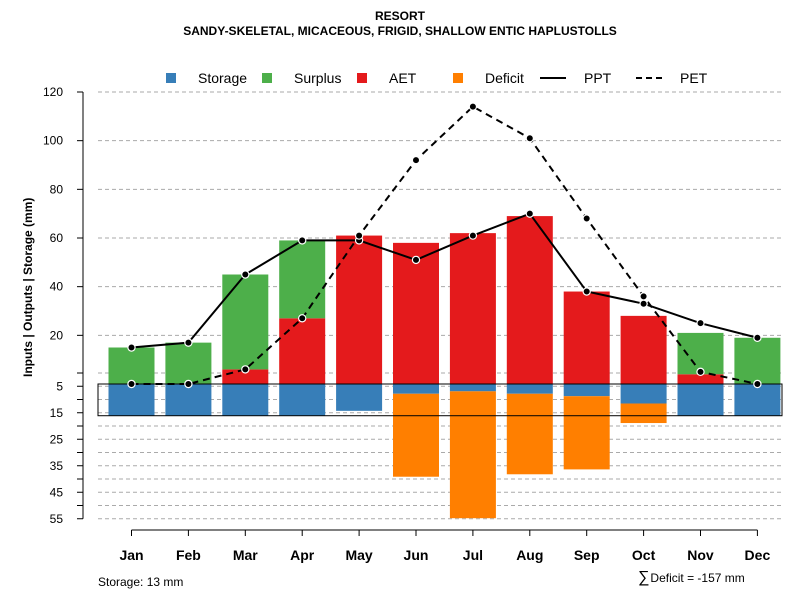  What do you see at coordinates (362, 78) in the screenshot?
I see `legend-swatch-aet` at bounding box center [362, 78].